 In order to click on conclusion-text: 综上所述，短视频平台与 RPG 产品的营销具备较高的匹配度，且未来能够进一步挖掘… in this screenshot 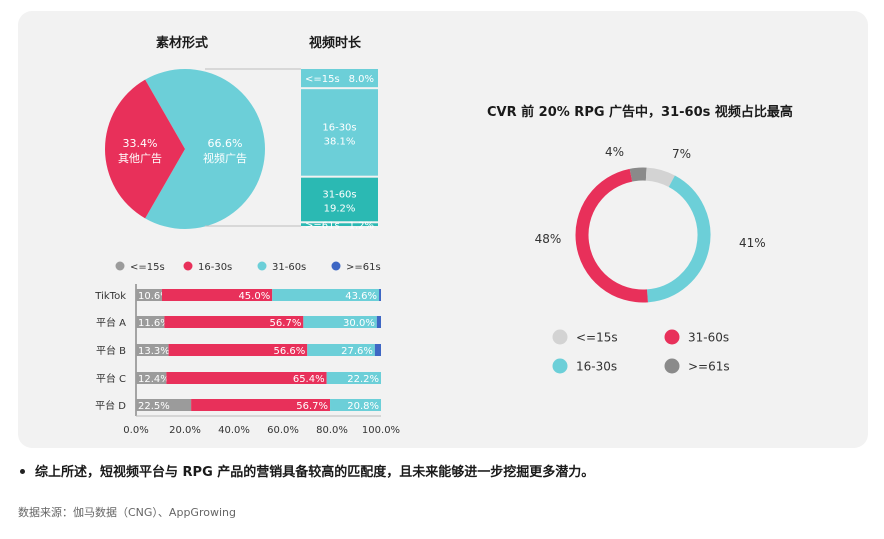, I will do `click(315, 472)`.